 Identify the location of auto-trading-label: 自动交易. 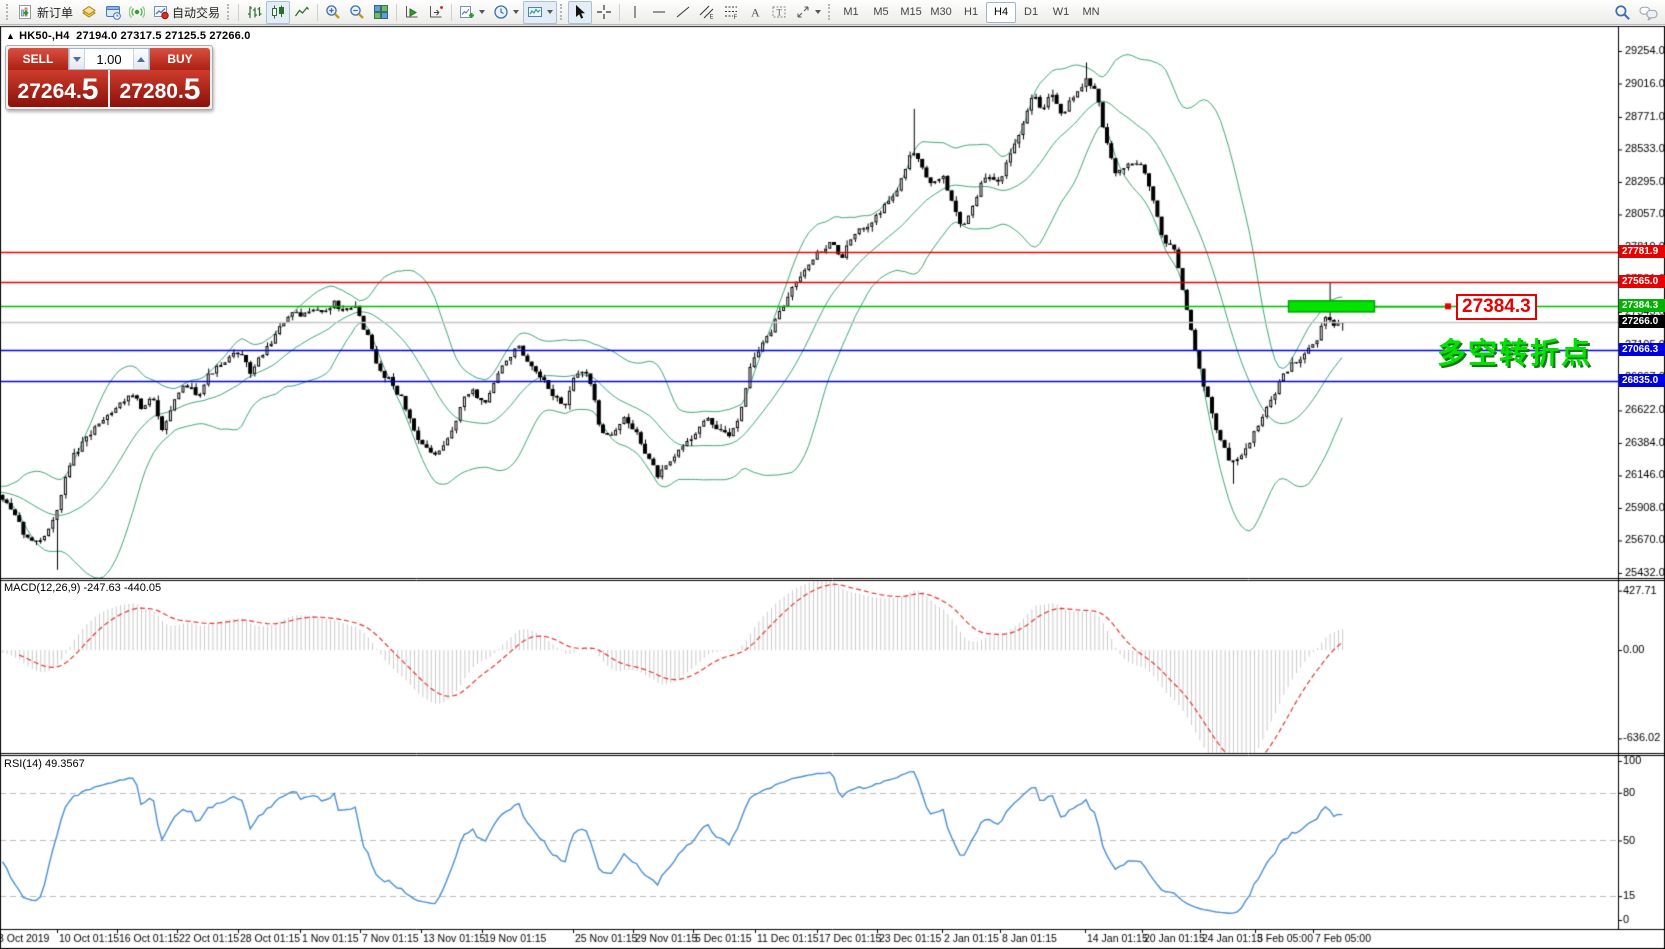
(196, 12).